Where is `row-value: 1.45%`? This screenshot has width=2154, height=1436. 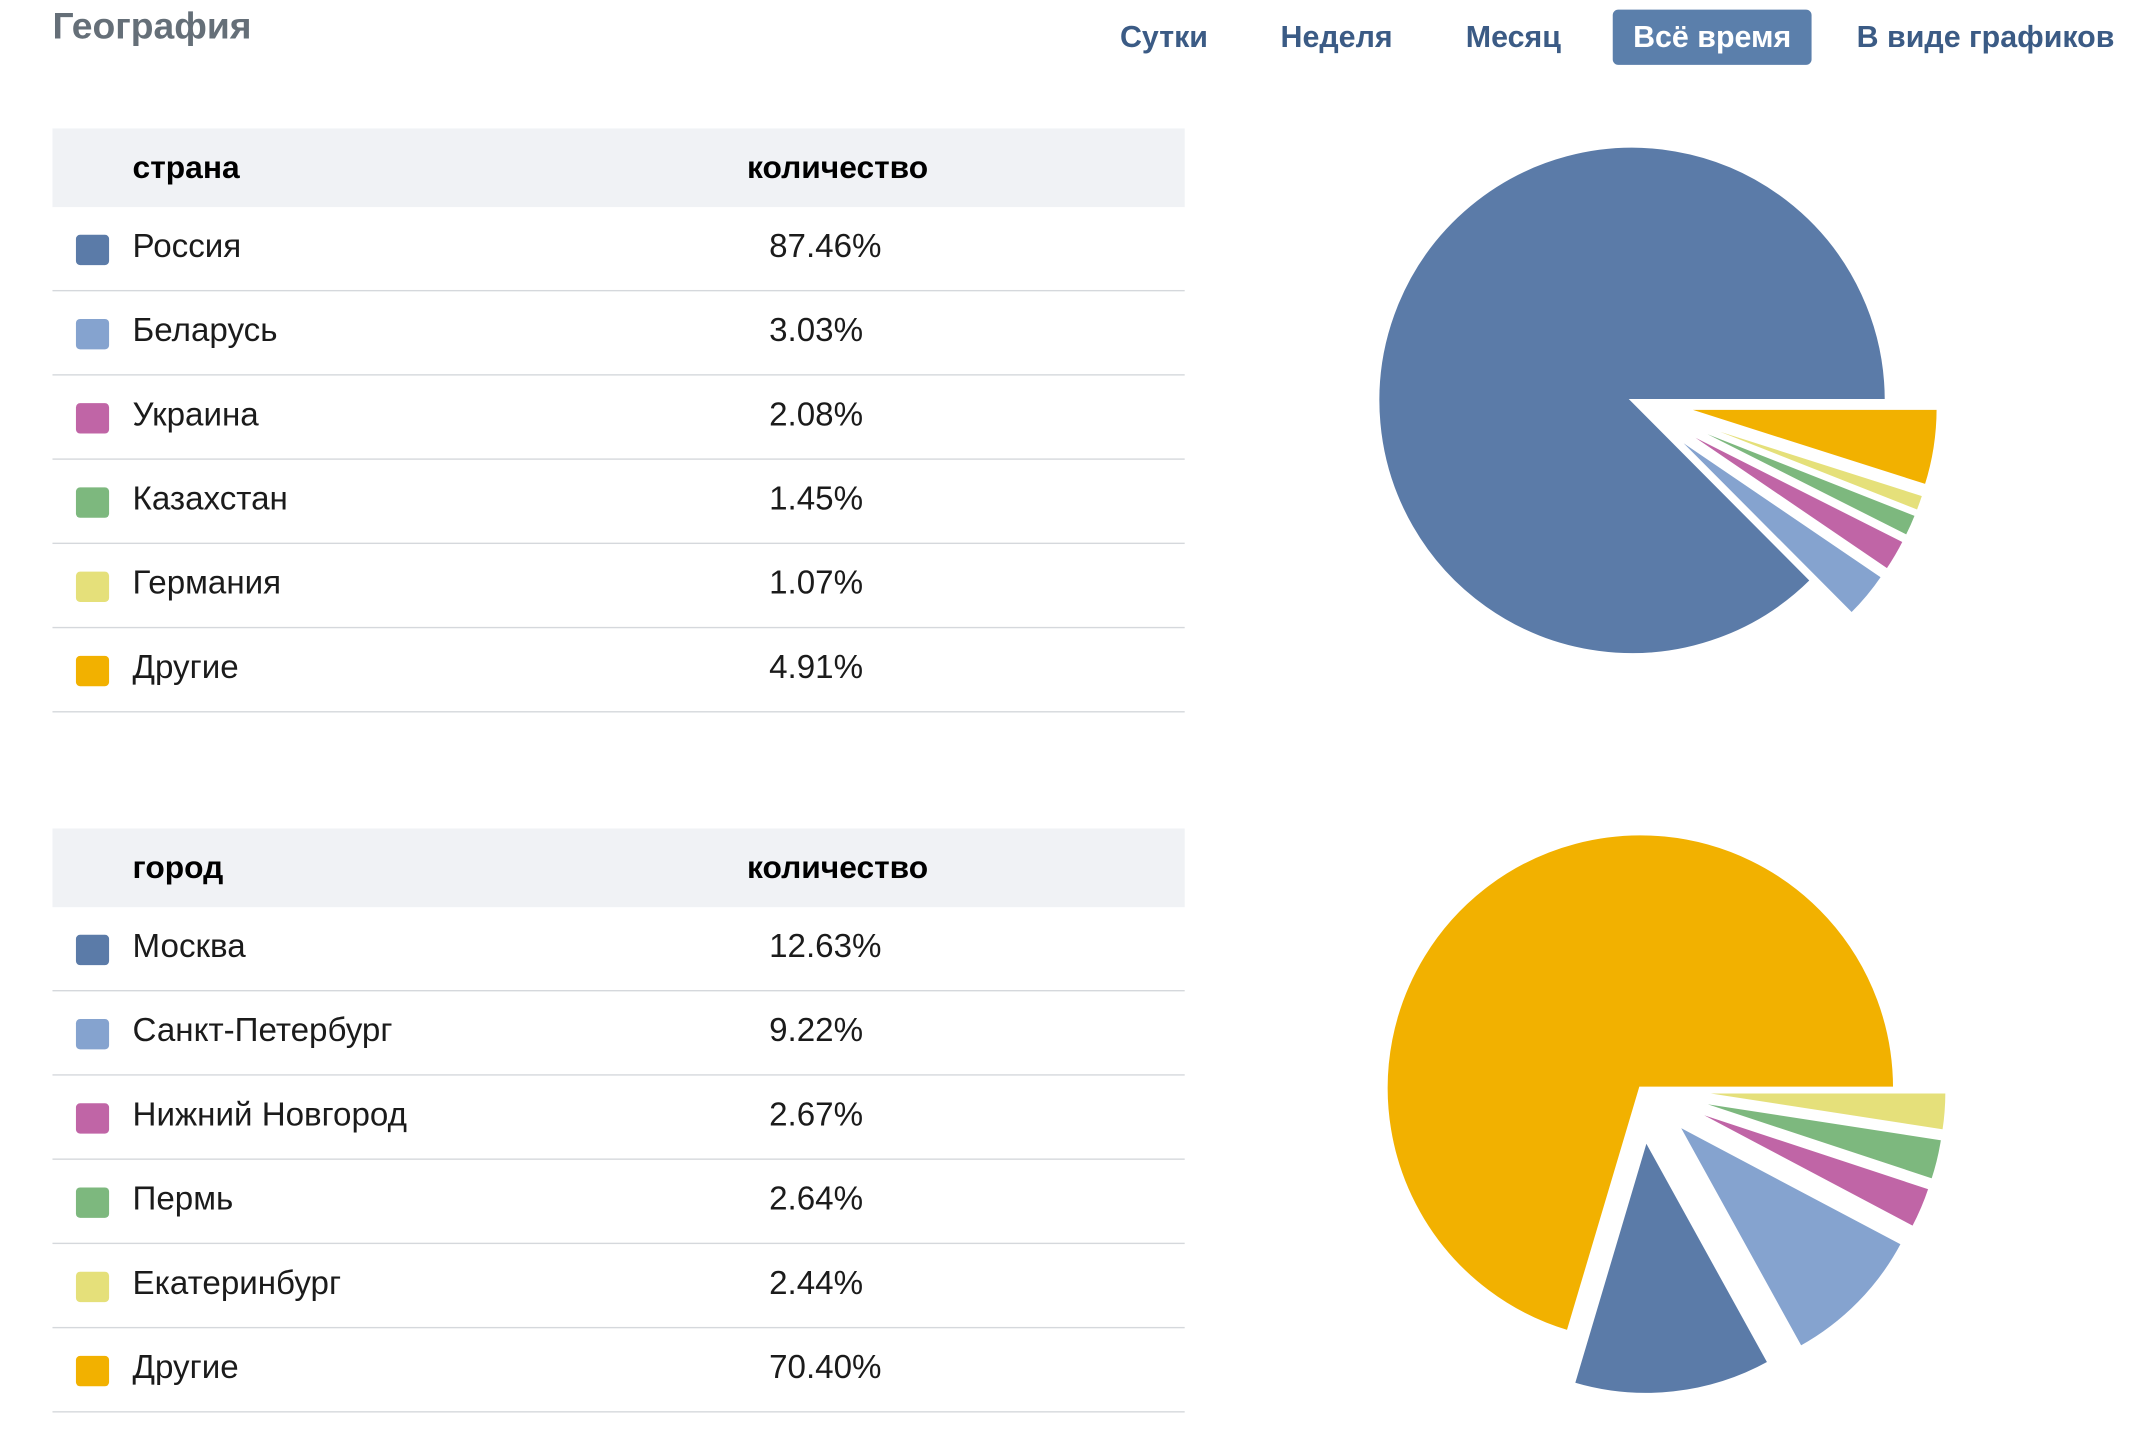
row-value: 1.45% is located at coordinates (816, 499).